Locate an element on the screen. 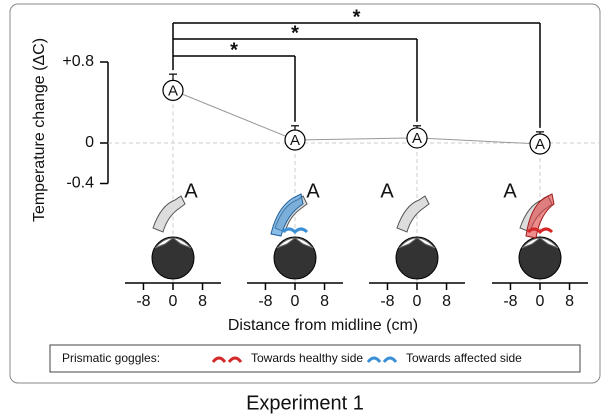 The width and height of the screenshot is (610, 416). y-tick-label: -0.4 is located at coordinates (80, 183).